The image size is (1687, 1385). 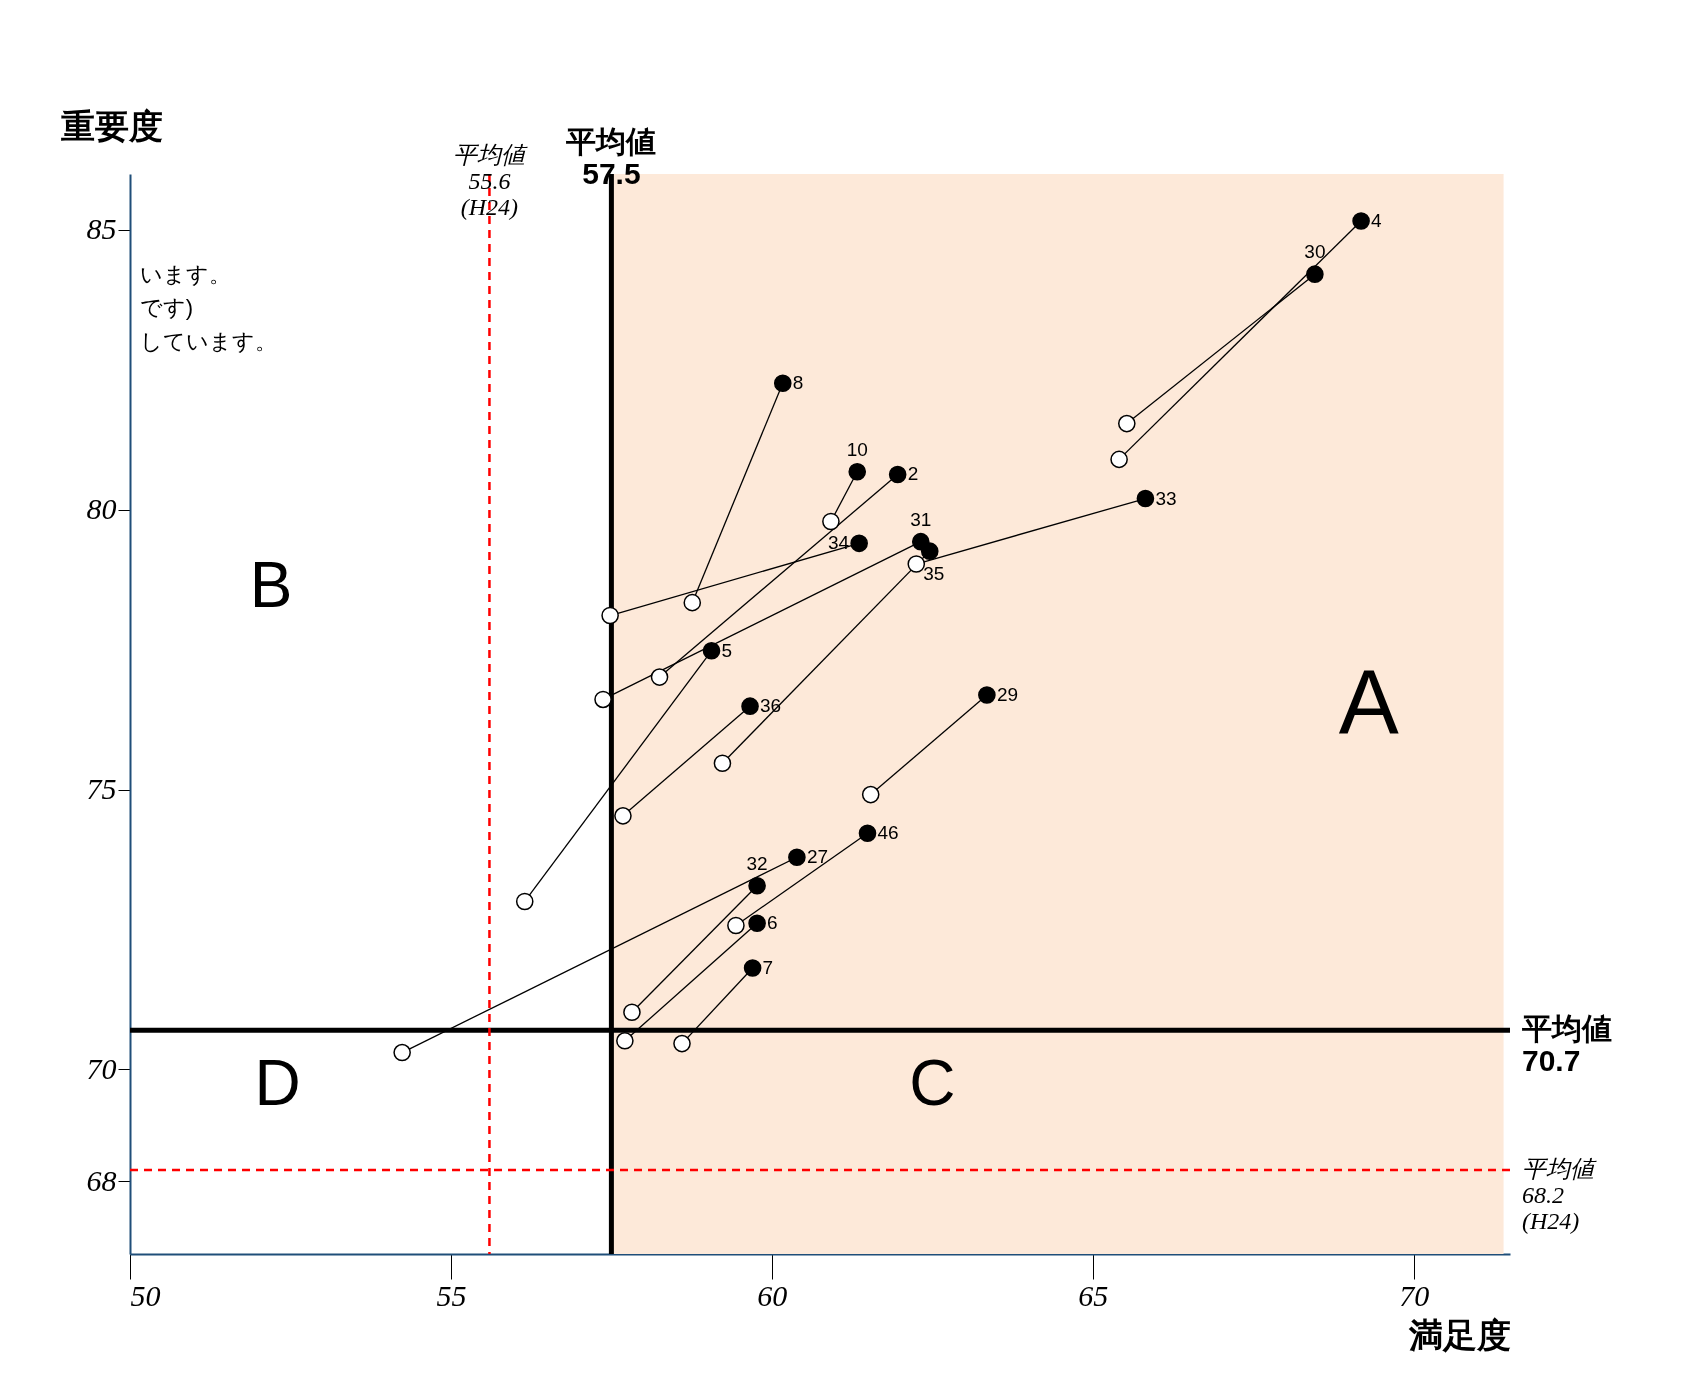 What do you see at coordinates (772, 923) in the screenshot?
I see `annotation: 6` at bounding box center [772, 923].